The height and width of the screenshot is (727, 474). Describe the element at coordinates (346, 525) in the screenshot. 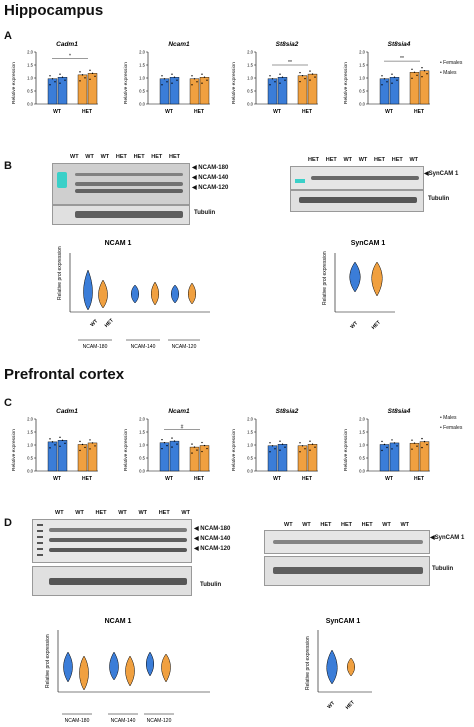

I see `blot-d-right-lanes: WT WT HET HET HET WT WT` at that location.